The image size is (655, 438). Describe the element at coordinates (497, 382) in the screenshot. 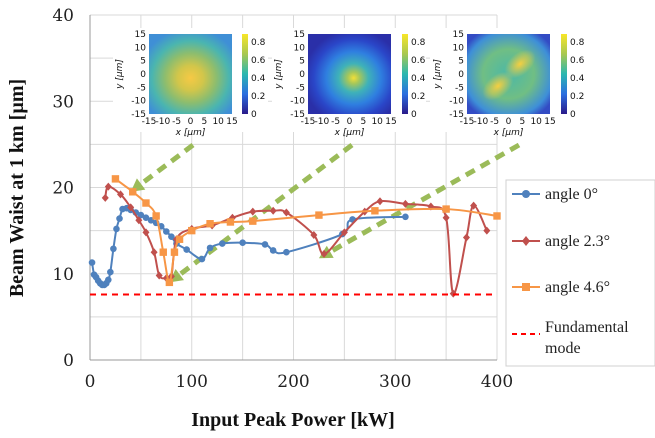

I see `x-tick-label: 400` at that location.